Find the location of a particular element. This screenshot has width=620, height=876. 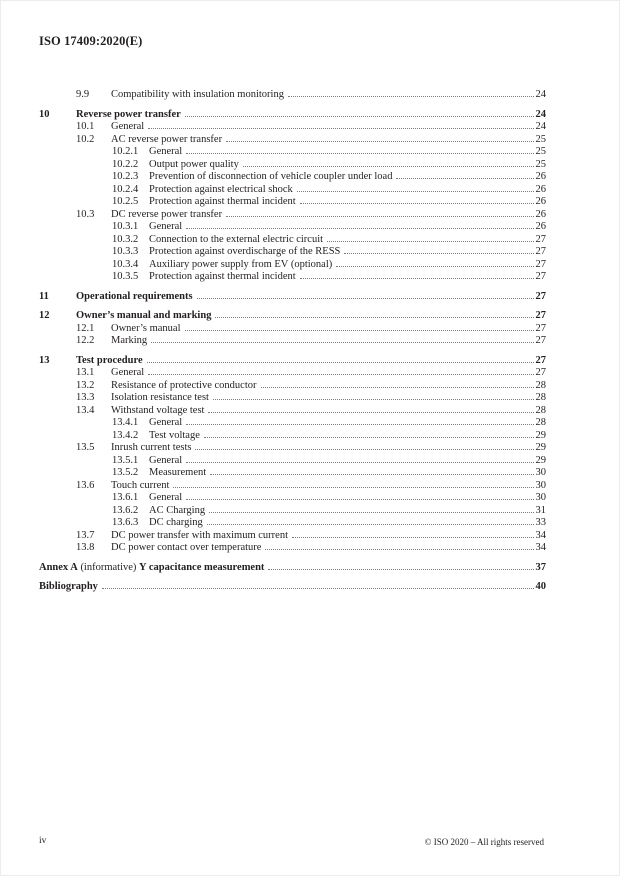

toc-entry: 13.5.1 General 29 is located at coordinates (292, 461).